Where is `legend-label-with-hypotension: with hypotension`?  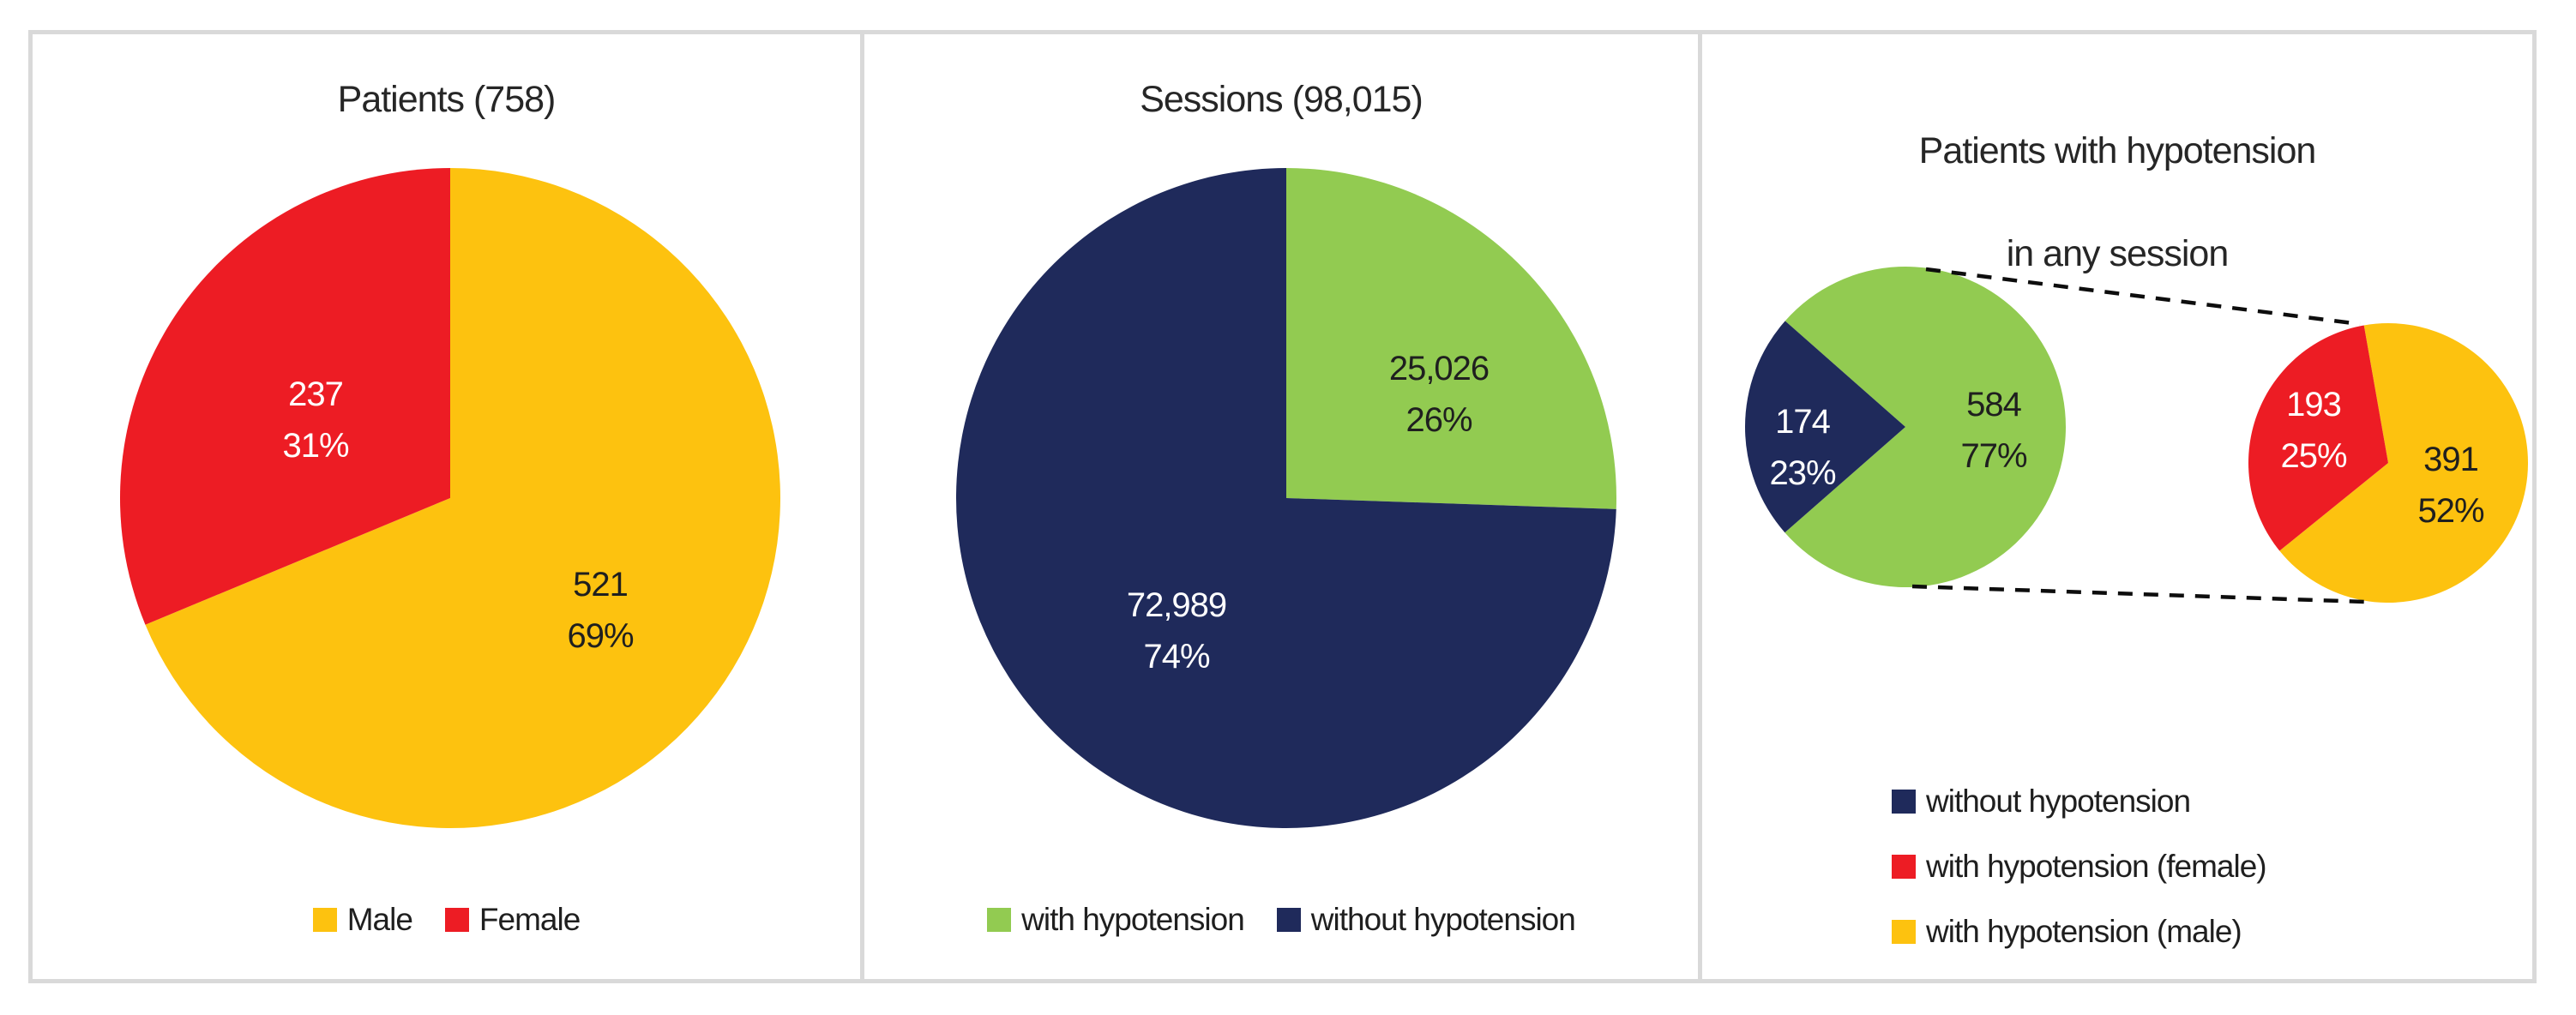 legend-label-with-hypotension: with hypotension is located at coordinates (1133, 919).